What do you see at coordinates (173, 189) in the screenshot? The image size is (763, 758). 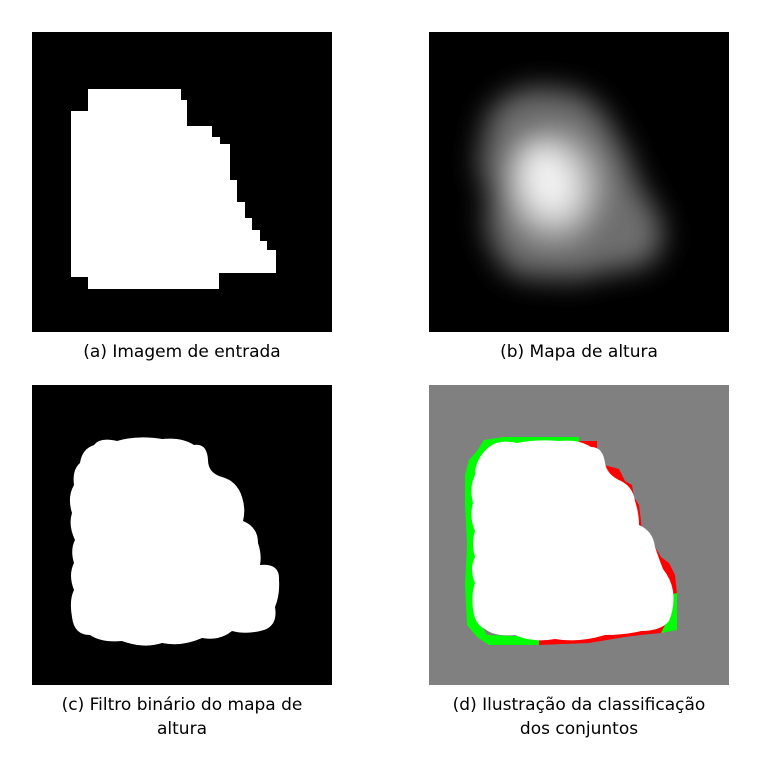 I see `input-shape` at bounding box center [173, 189].